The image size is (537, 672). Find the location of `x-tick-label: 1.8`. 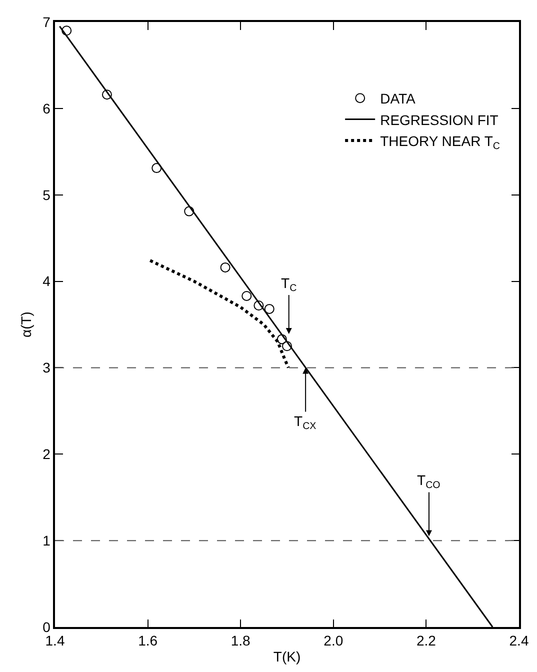

x-tick-label: 1.8 is located at coordinates (240, 640).